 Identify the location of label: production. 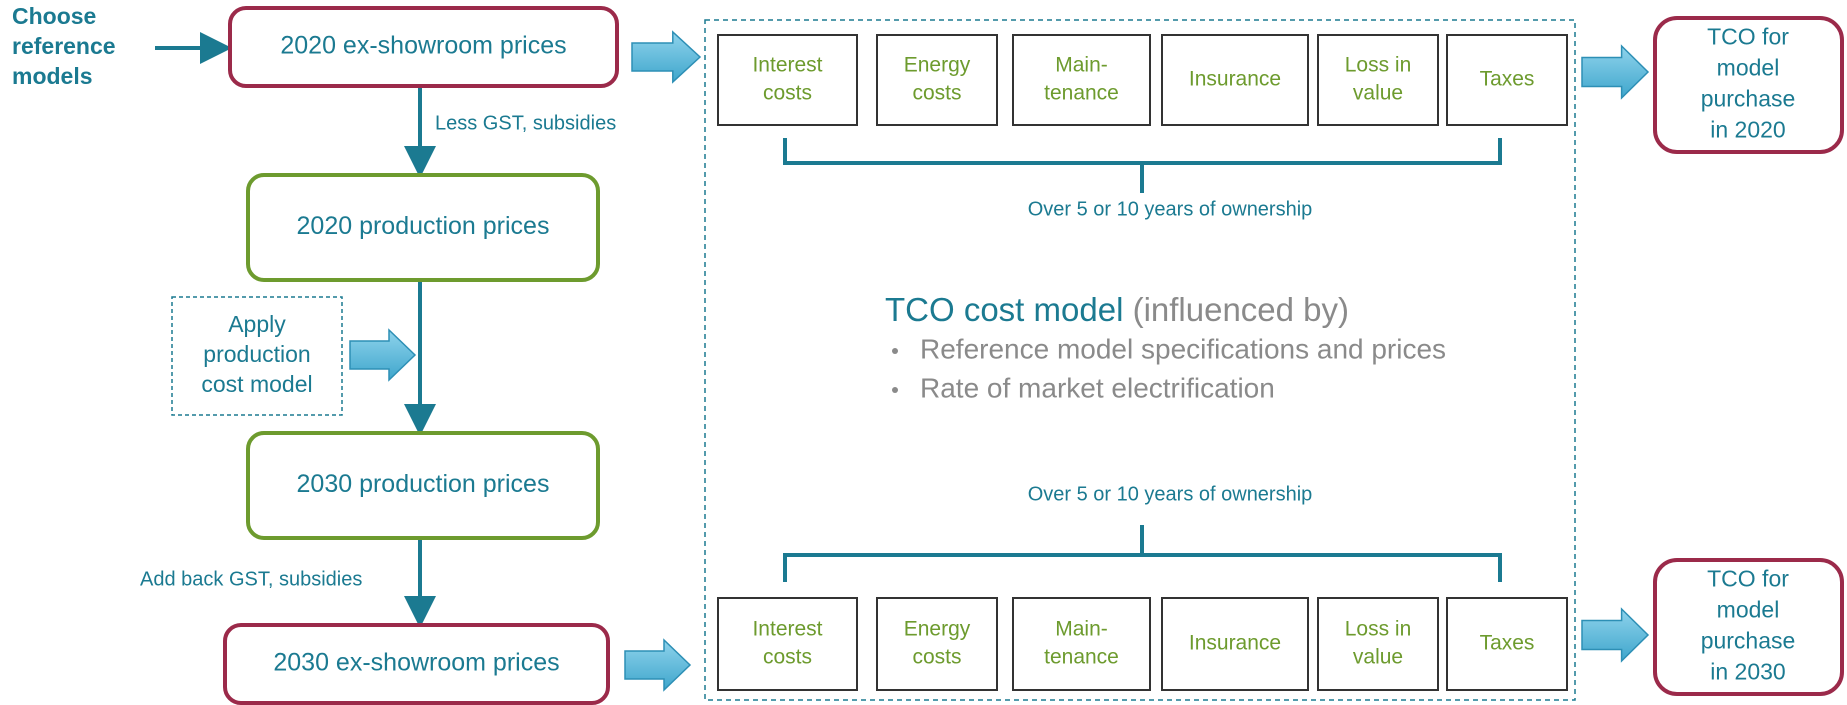
(256, 354).